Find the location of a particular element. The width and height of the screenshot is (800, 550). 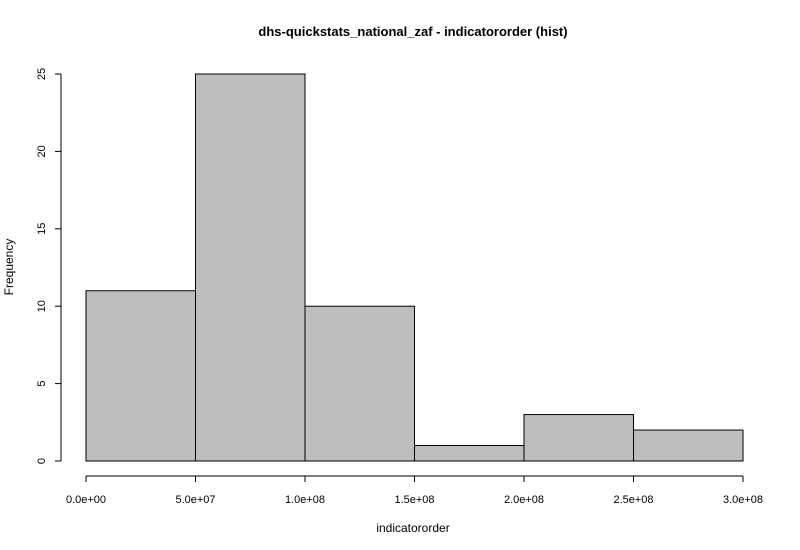

x-tick-label-1: 5.0e+07 is located at coordinates (195, 500).